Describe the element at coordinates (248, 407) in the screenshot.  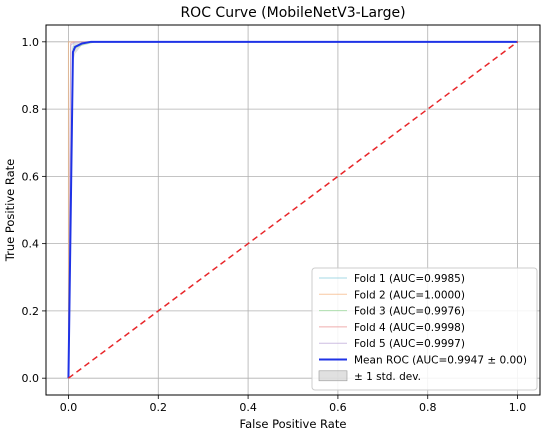
I see `x-tick-label: 0.4` at that location.